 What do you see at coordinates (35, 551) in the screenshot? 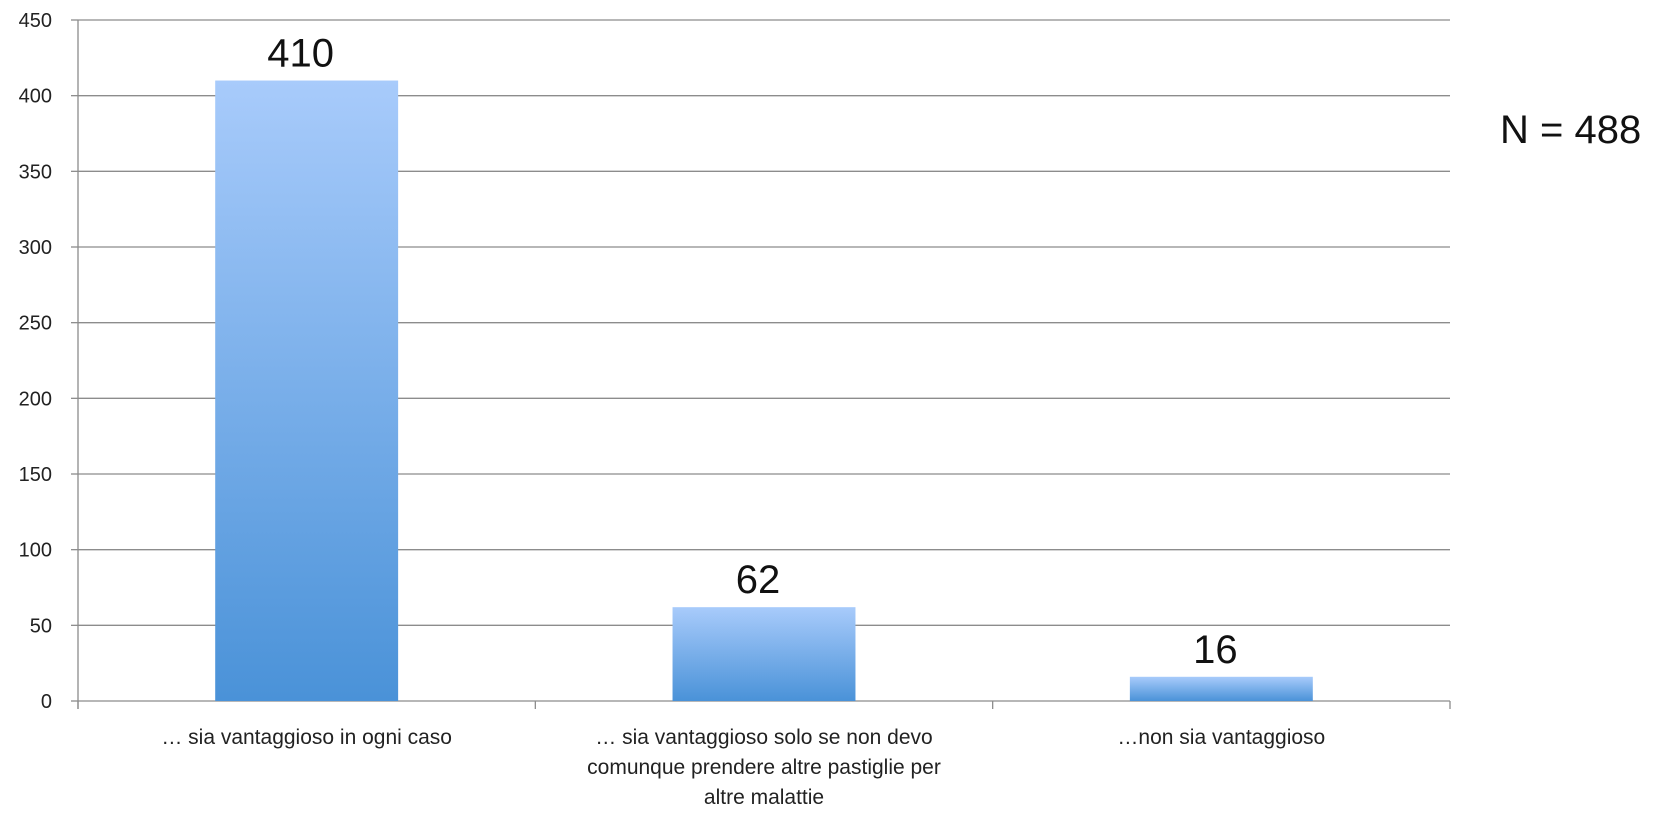
I see `y-tick-label: 100` at bounding box center [35, 551].